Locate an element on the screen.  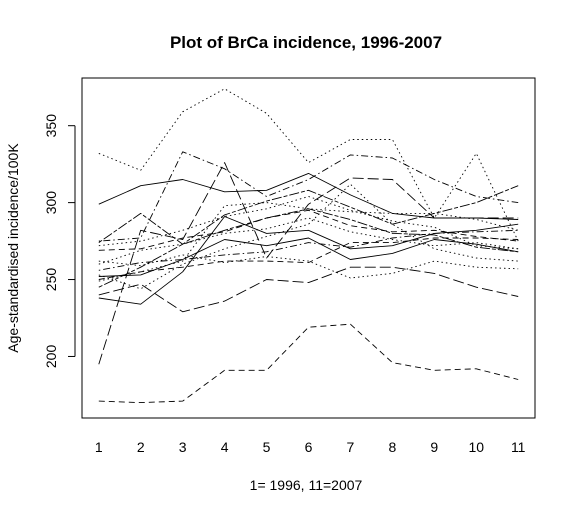
x-tick-label: 3 is located at coordinates (183, 447).